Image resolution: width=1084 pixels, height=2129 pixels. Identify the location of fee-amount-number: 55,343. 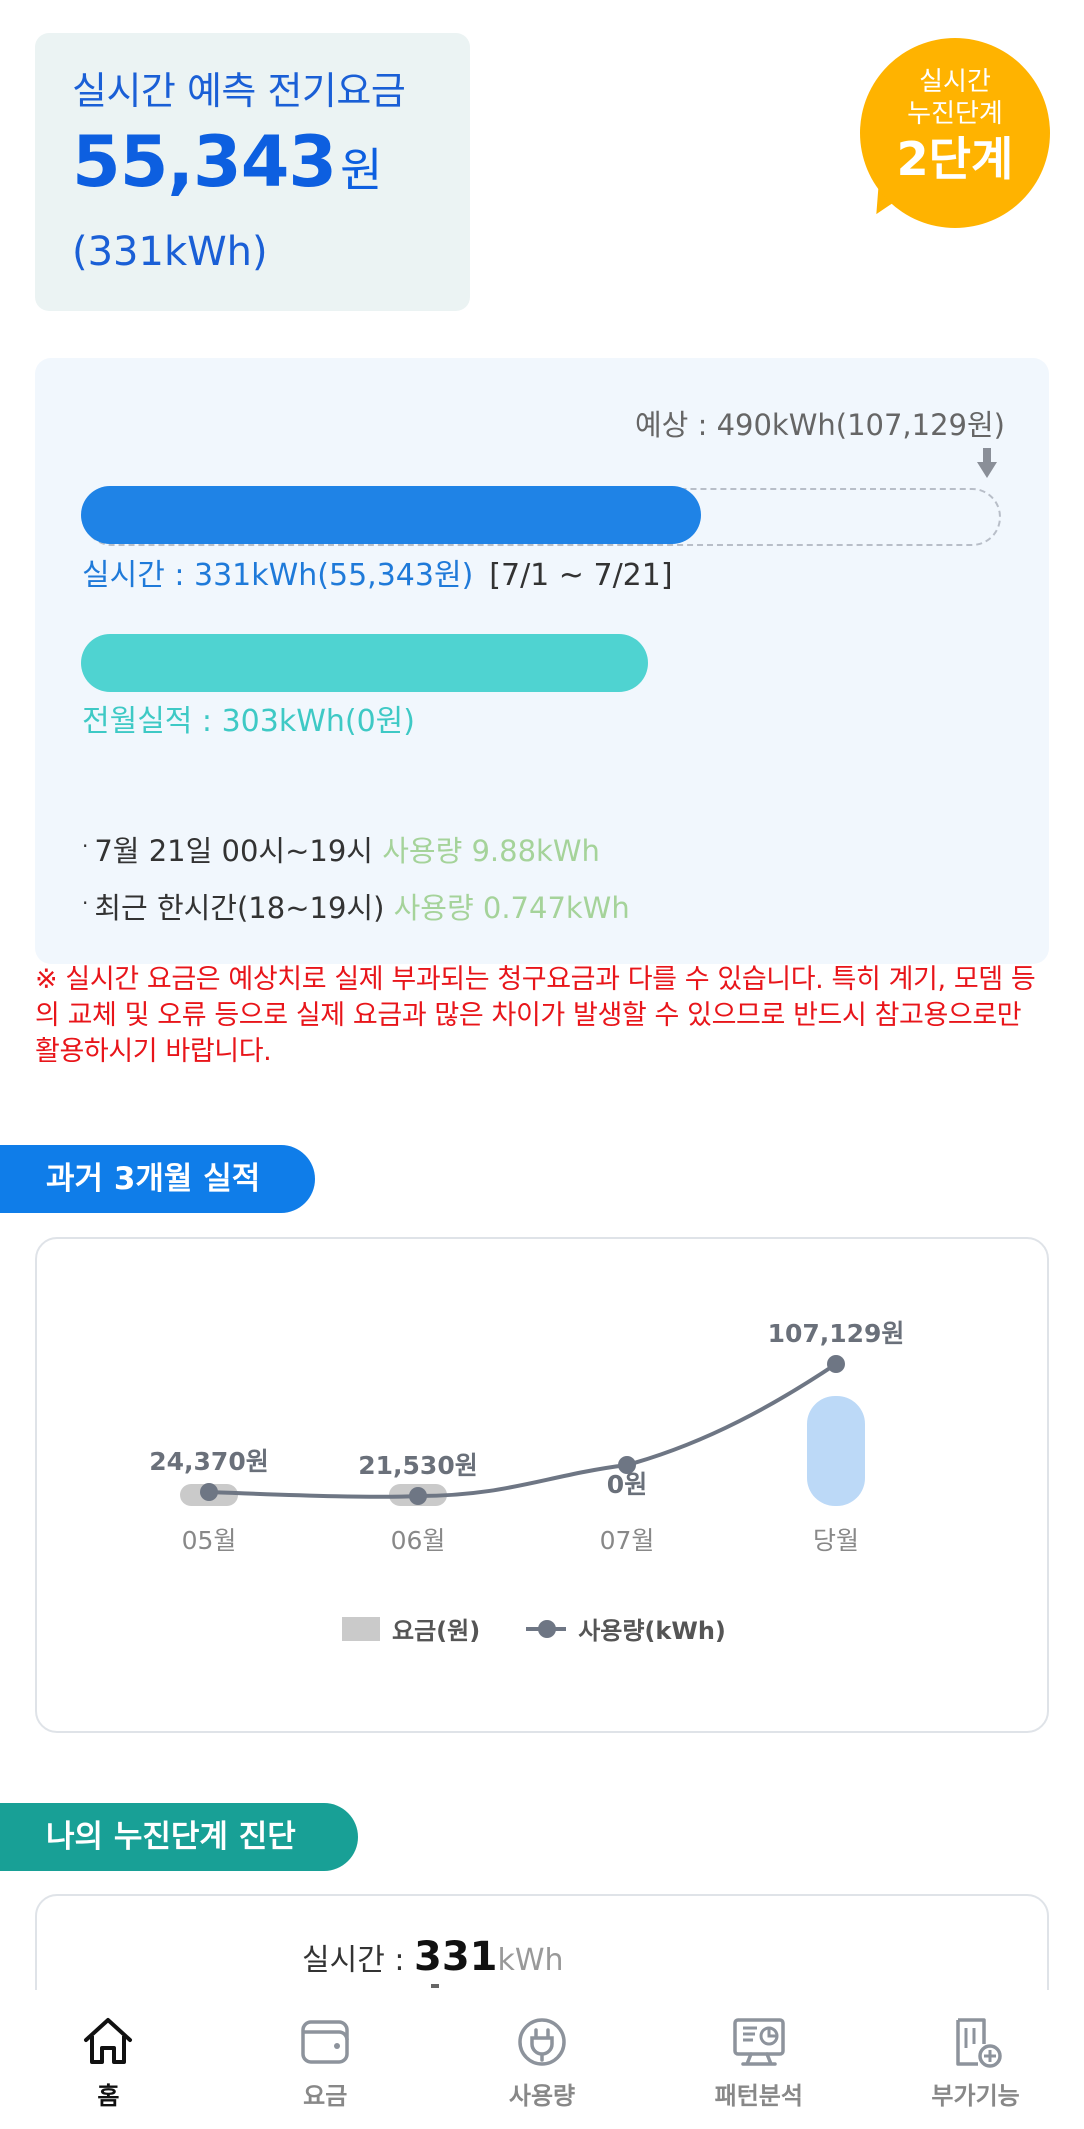
(204, 162).